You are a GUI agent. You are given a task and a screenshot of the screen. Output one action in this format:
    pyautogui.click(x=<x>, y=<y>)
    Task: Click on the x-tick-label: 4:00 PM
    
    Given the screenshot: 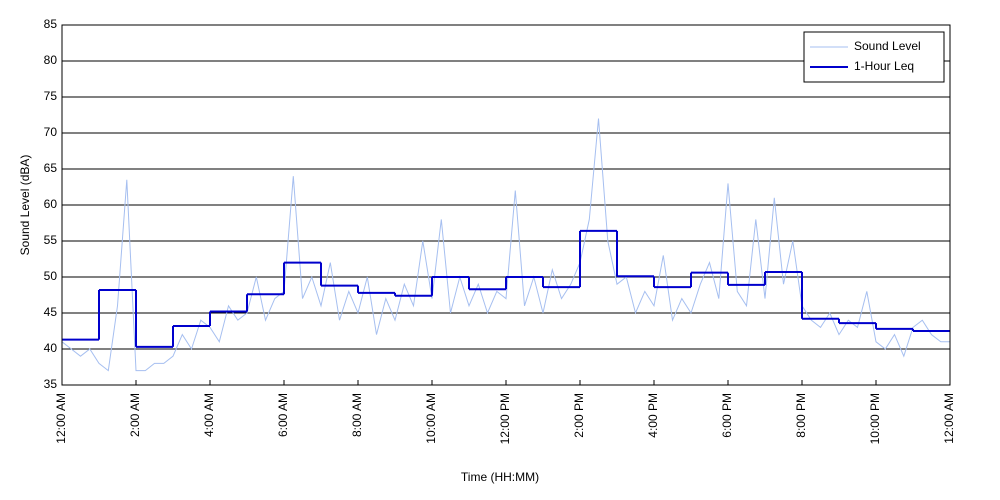 What is the action you would take?
    pyautogui.click(x=653, y=415)
    